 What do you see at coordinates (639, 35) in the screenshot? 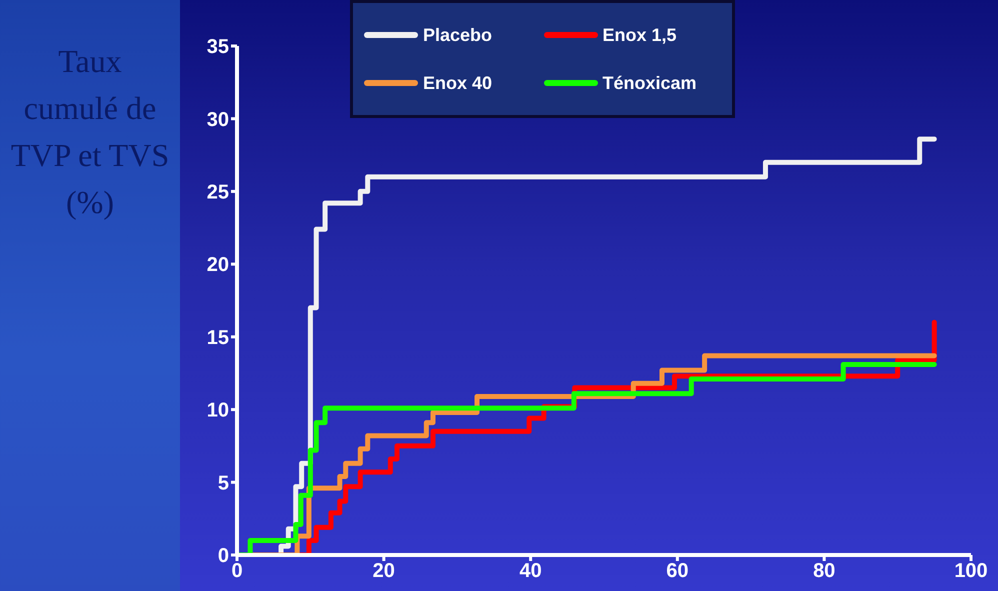
I see `legend-label: Enox 1,5` at bounding box center [639, 35].